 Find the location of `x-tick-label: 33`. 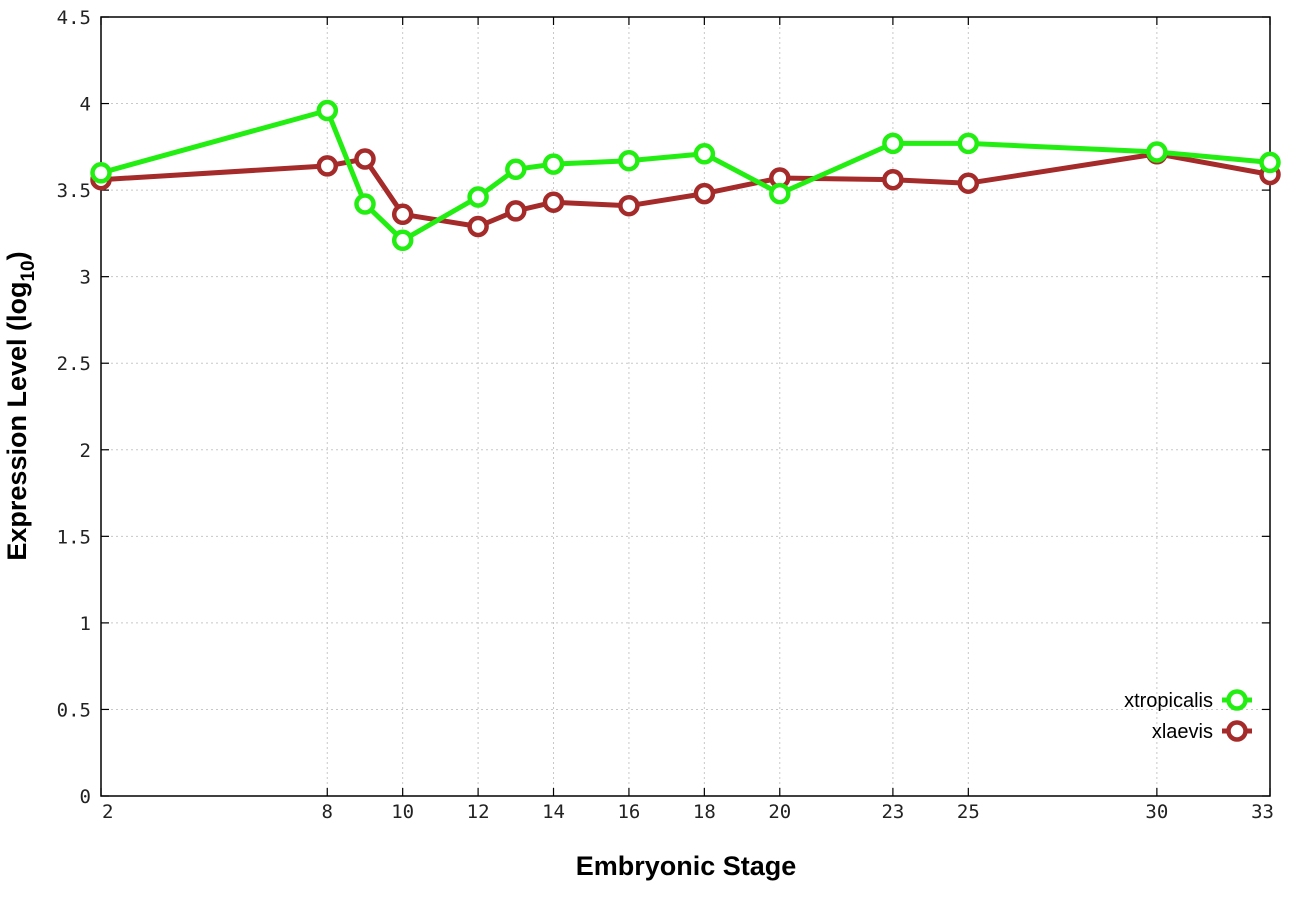

x-tick-label: 33 is located at coordinates (1262, 812).